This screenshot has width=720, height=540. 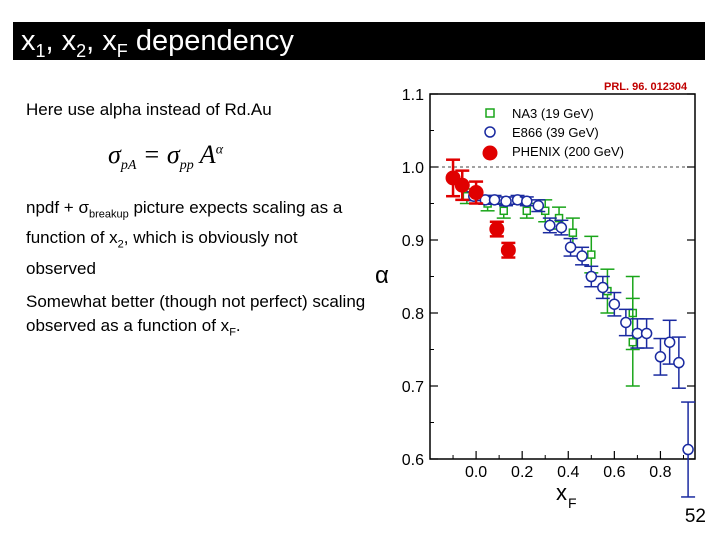 What do you see at coordinates (614, 472) in the screenshot?
I see `x-tick-label: 0.6` at bounding box center [614, 472].